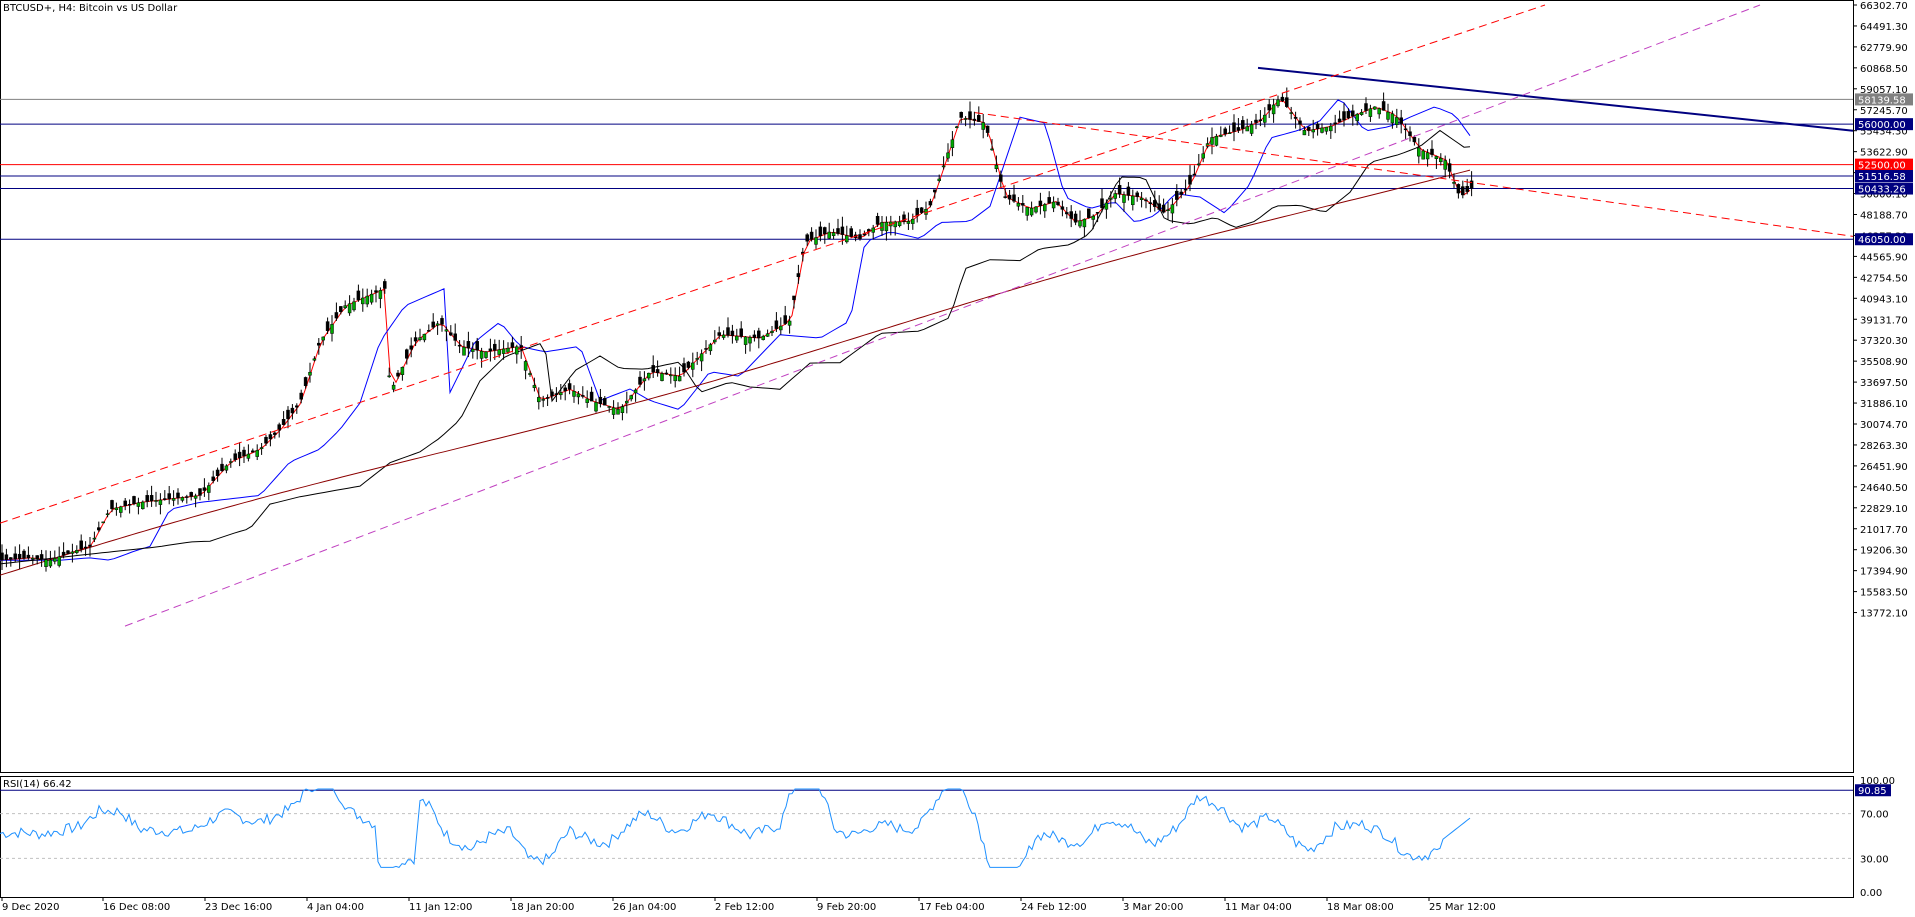 The height and width of the screenshot is (917, 1915). I want to click on rsi-tick-label: 70.00, so click(1874, 815).